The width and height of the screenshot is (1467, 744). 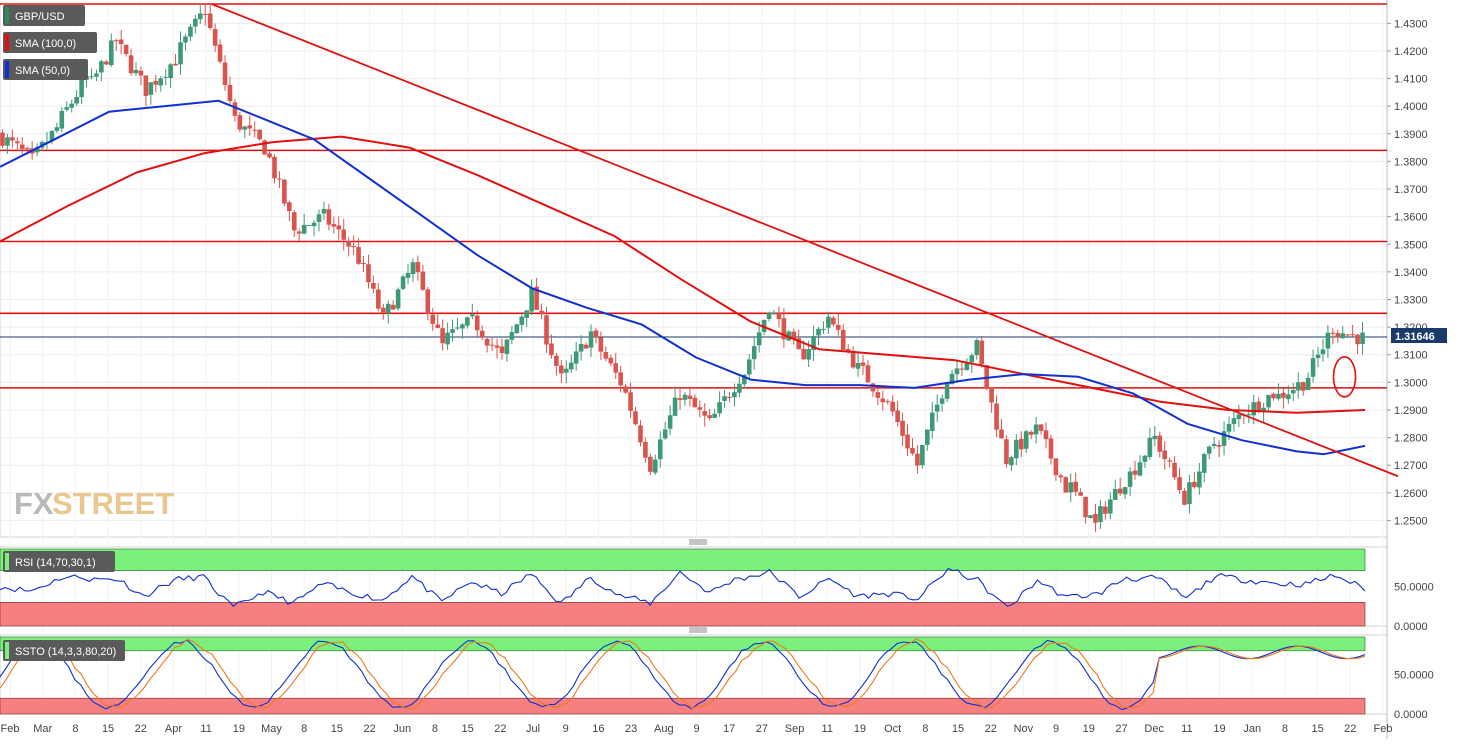 I want to click on x-tick-label: 23, so click(x=631, y=729).